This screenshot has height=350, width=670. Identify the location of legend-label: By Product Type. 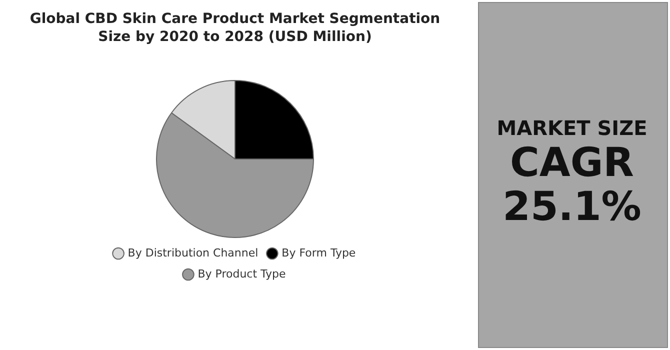
(242, 273).